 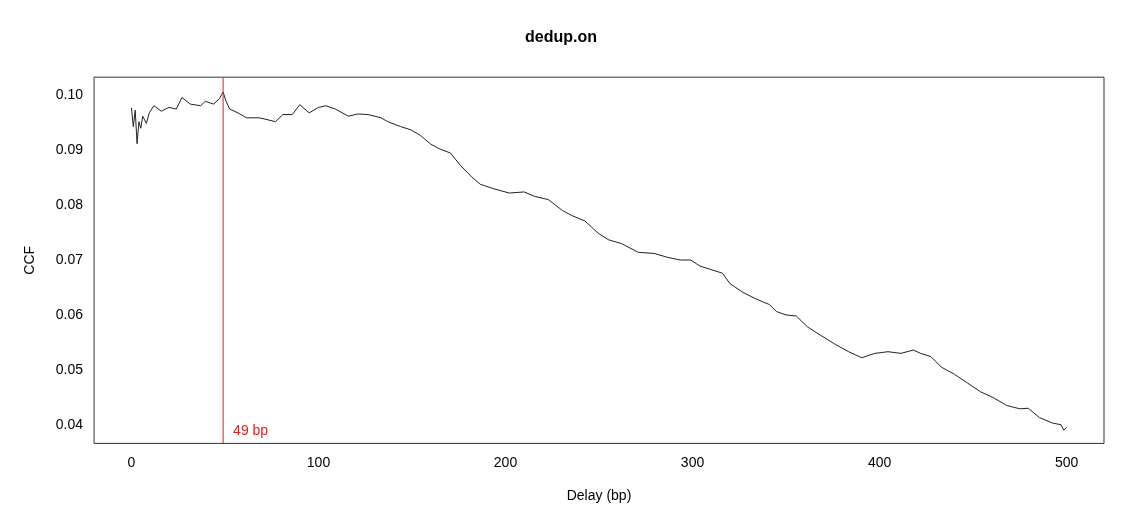 What do you see at coordinates (69, 368) in the screenshot?
I see `y-tick-label: 0.05` at bounding box center [69, 368].